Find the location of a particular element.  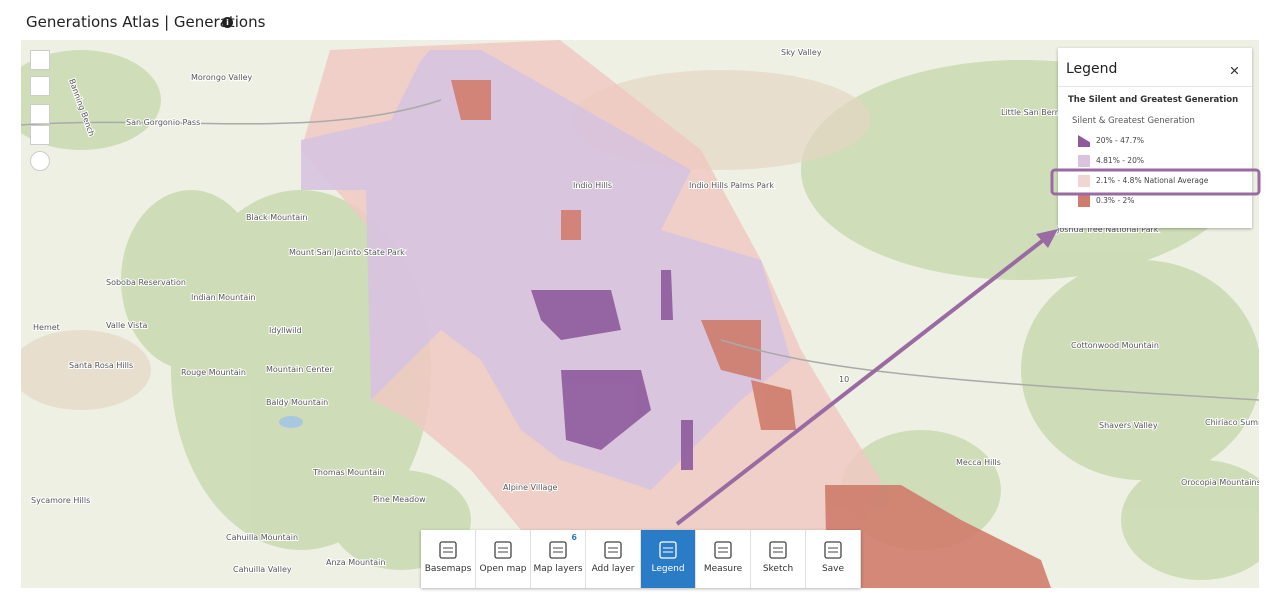

map-label: Alpine Village is located at coordinates (530, 487).